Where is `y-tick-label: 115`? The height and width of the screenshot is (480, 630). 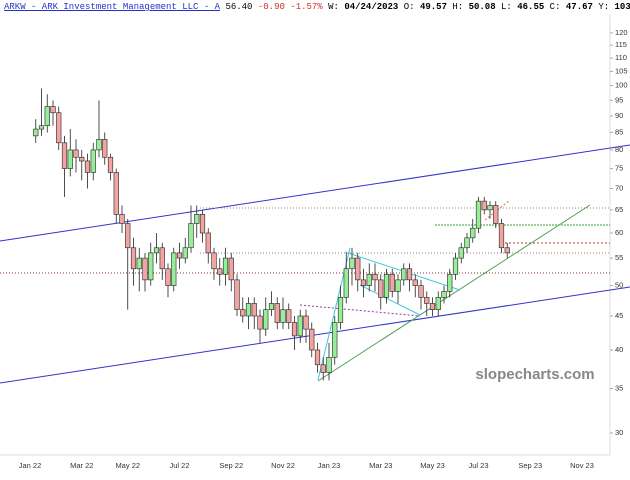
y-tick-label: 115 is located at coordinates (621, 44).